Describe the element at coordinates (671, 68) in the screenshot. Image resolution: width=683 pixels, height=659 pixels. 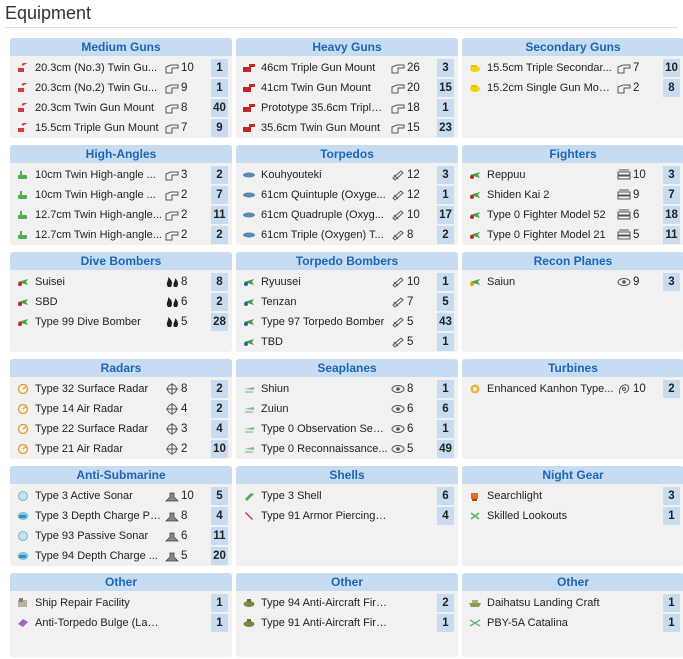
I see `count-badge: 10` at that location.